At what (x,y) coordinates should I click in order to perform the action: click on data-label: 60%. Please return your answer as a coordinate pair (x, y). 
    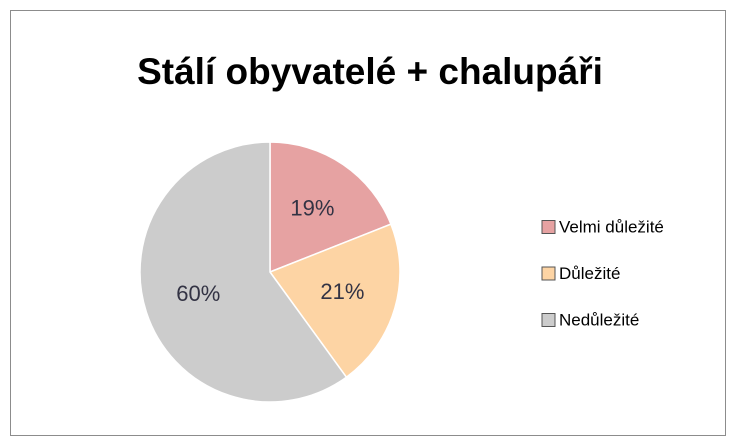
    Looking at the image, I should click on (198, 293).